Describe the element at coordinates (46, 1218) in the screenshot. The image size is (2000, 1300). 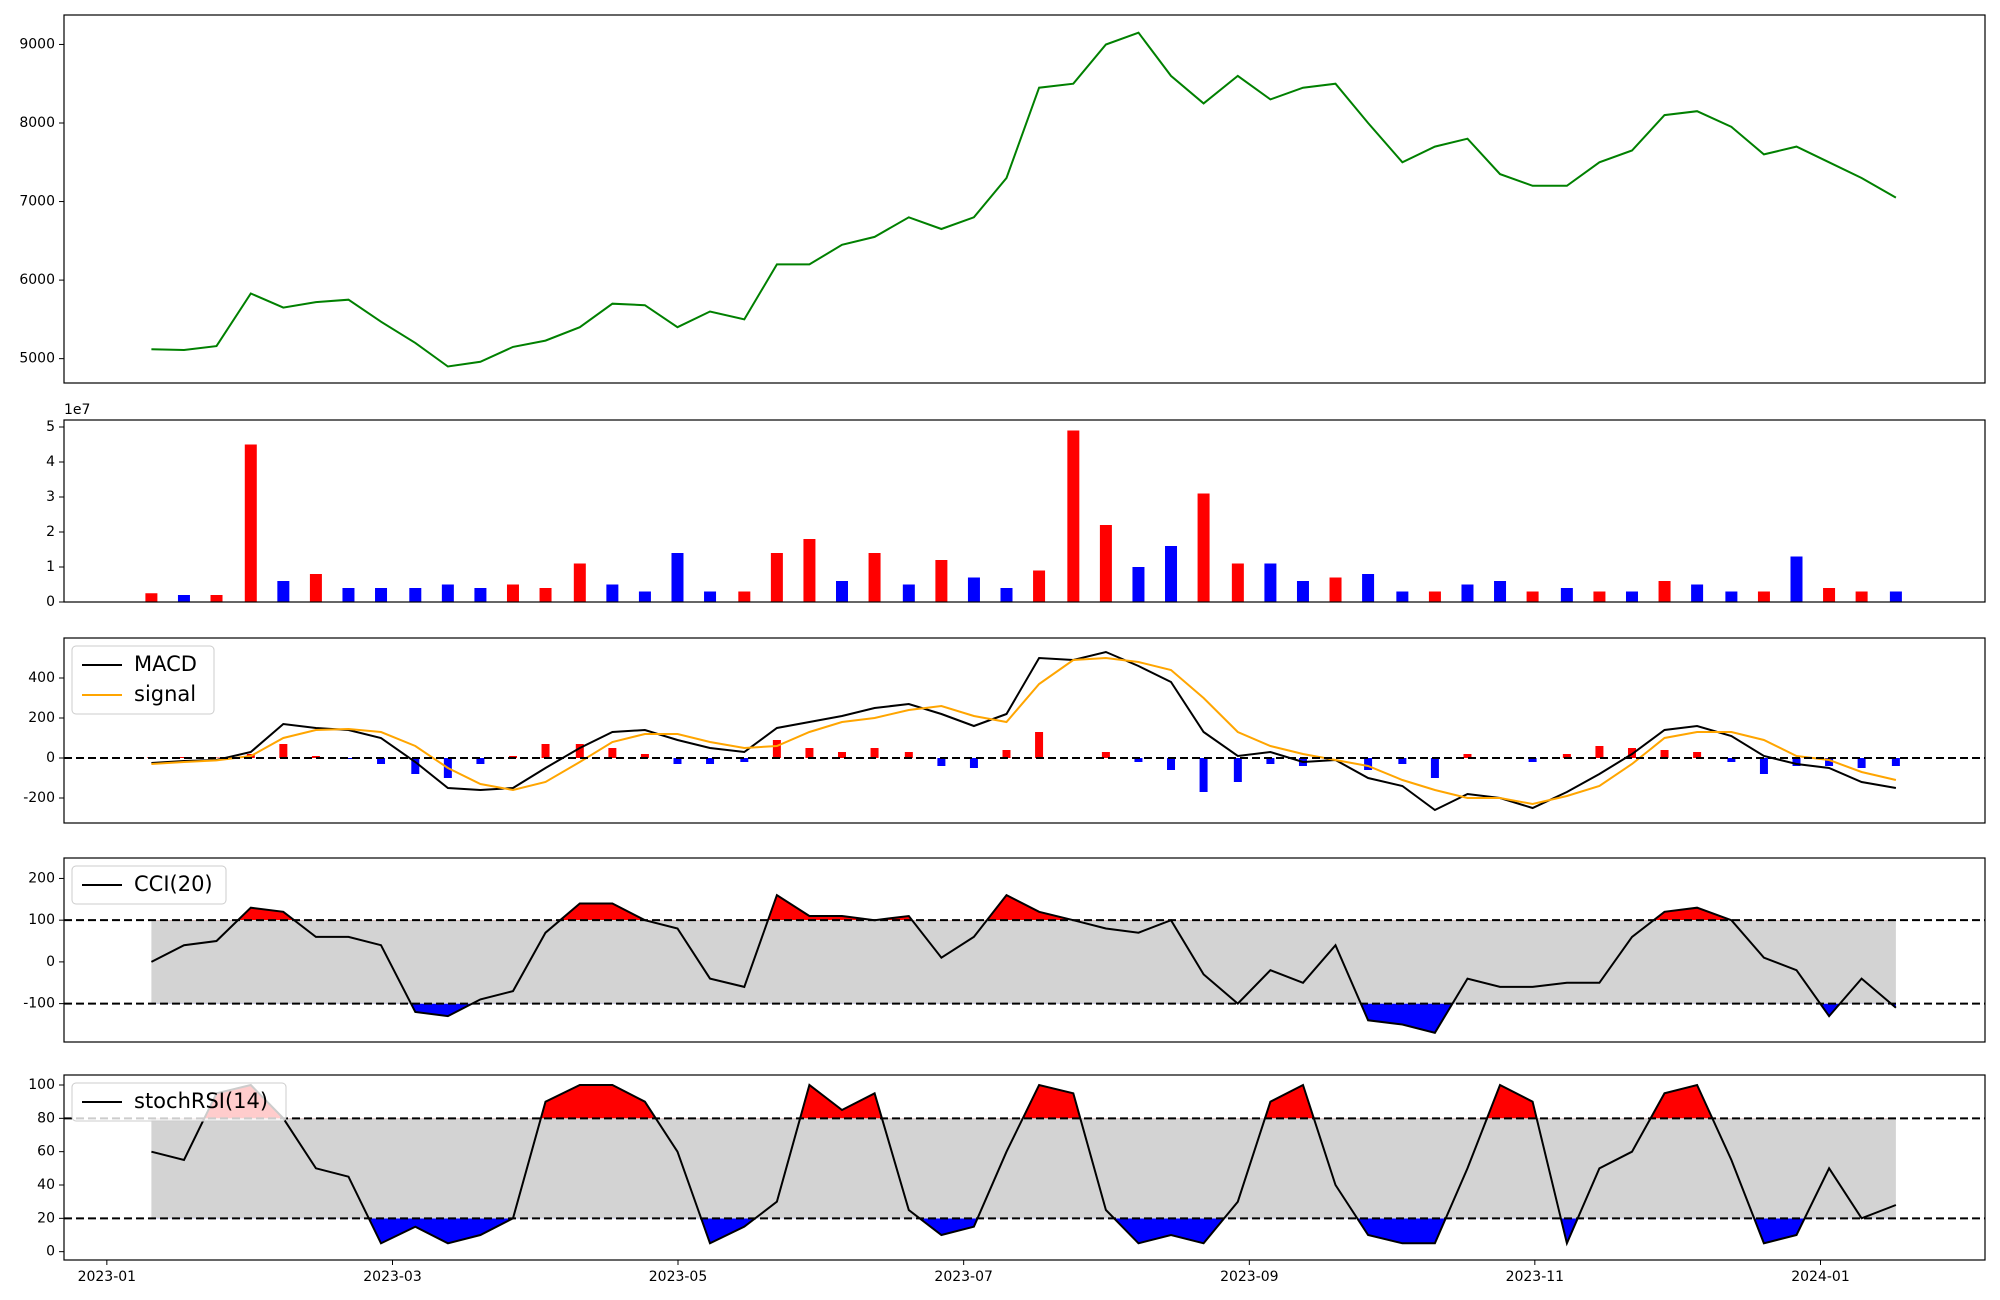
I see `y-tick-label: 20` at that location.